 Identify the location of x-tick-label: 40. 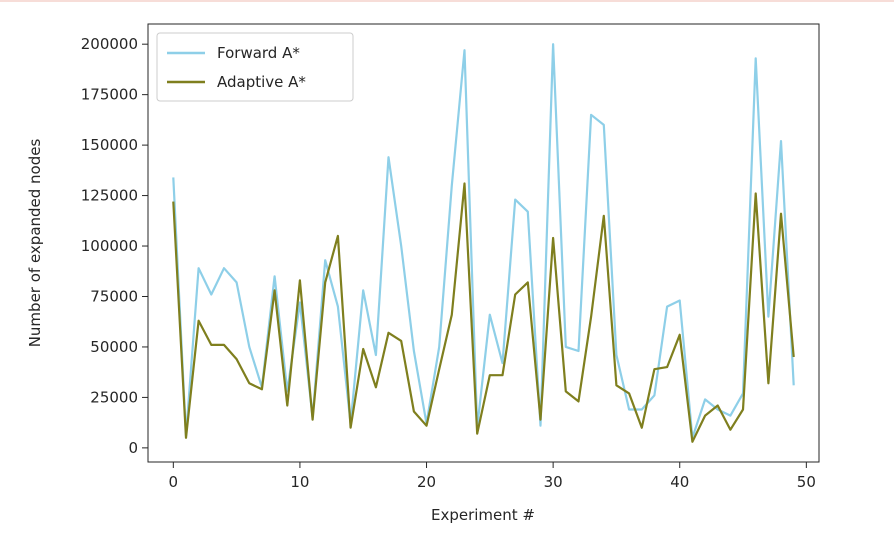
(679, 482).